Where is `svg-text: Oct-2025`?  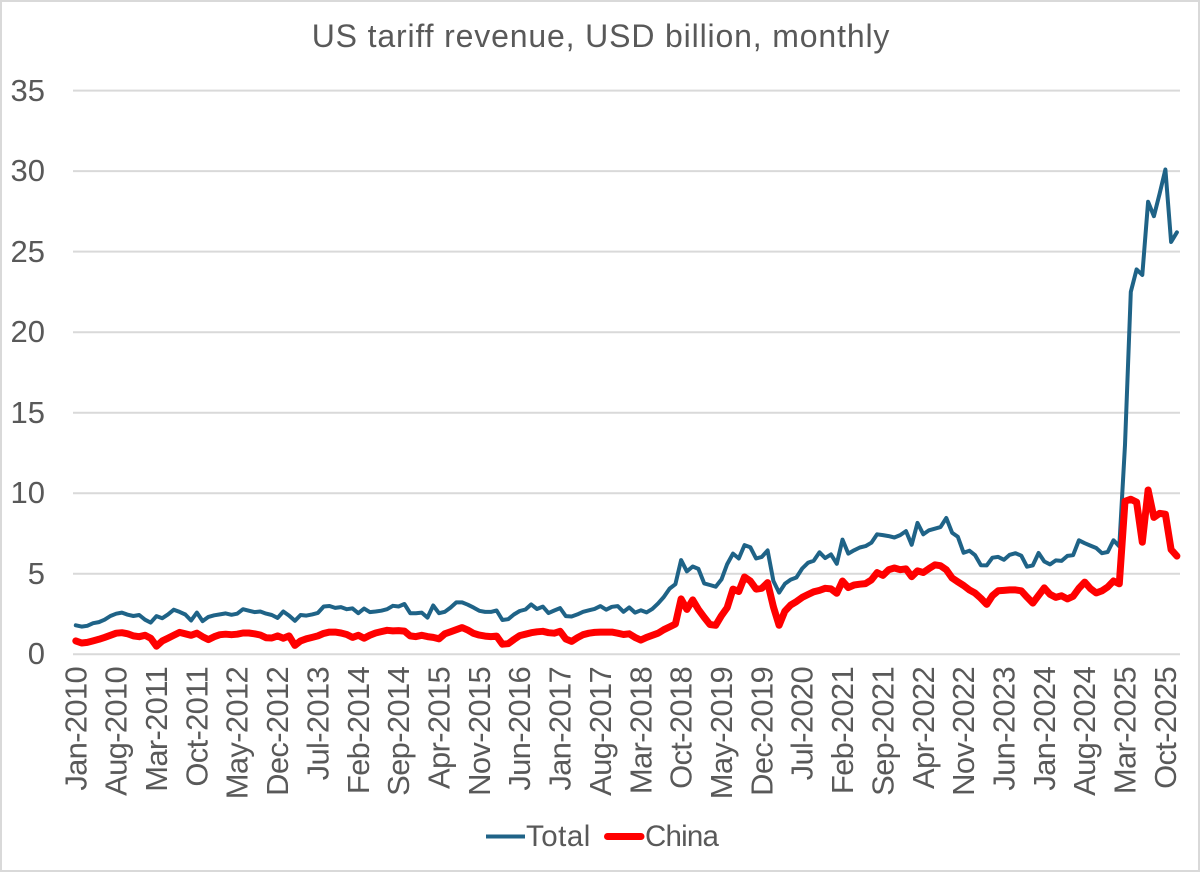
svg-text: Oct-2025 is located at coordinates (1165, 728).